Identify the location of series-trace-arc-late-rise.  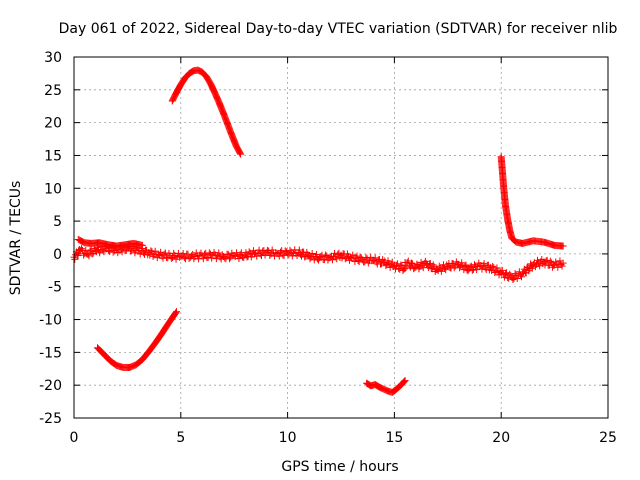
(531, 202).